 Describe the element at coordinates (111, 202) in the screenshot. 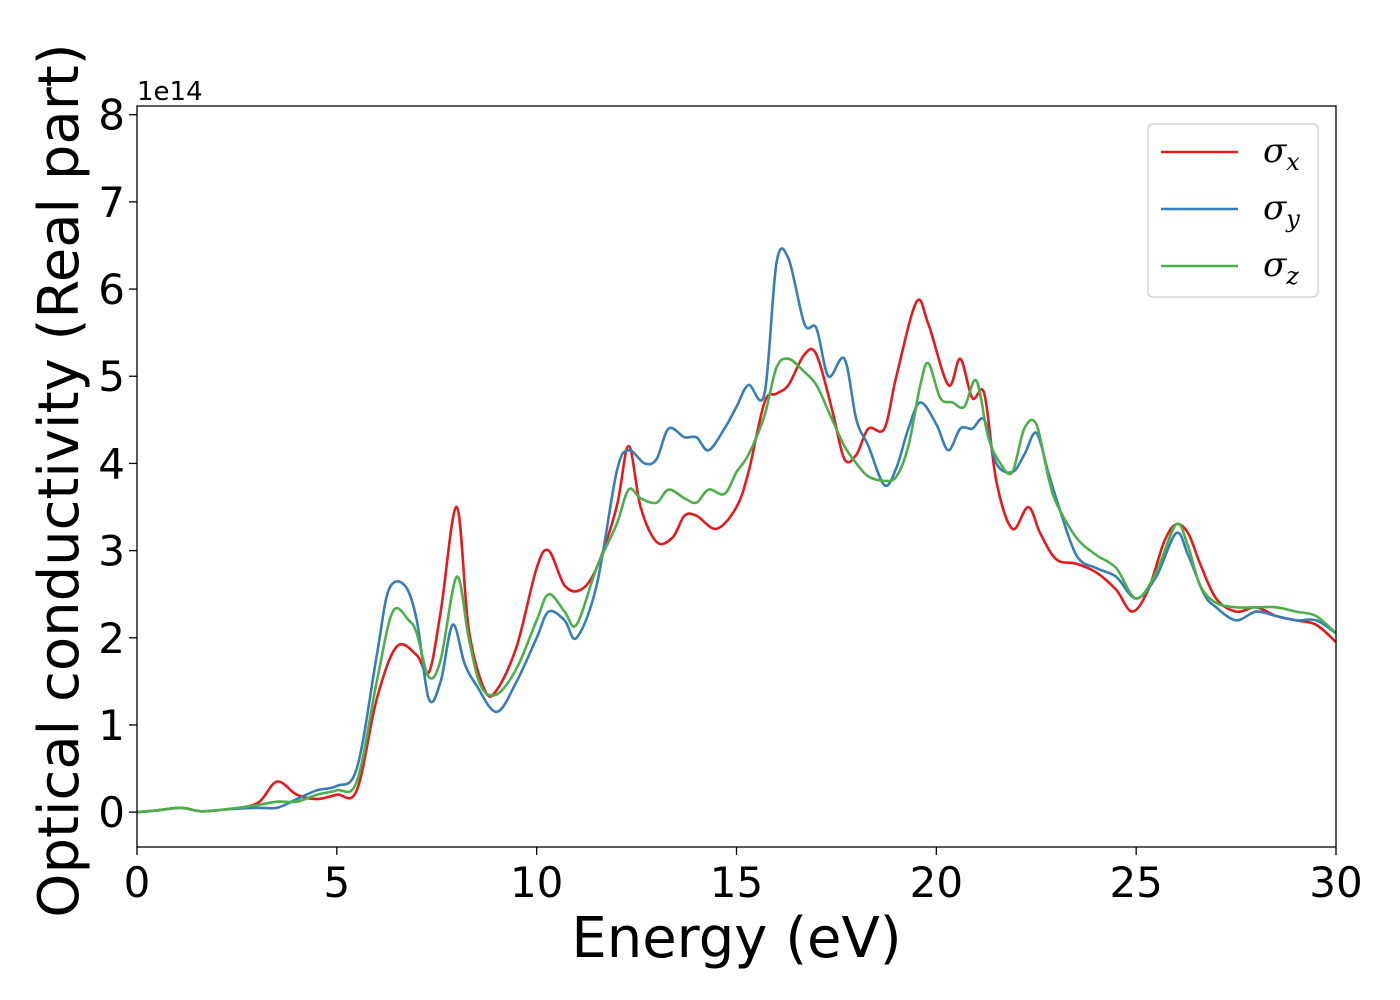

I see `y-tick-label: 7` at that location.